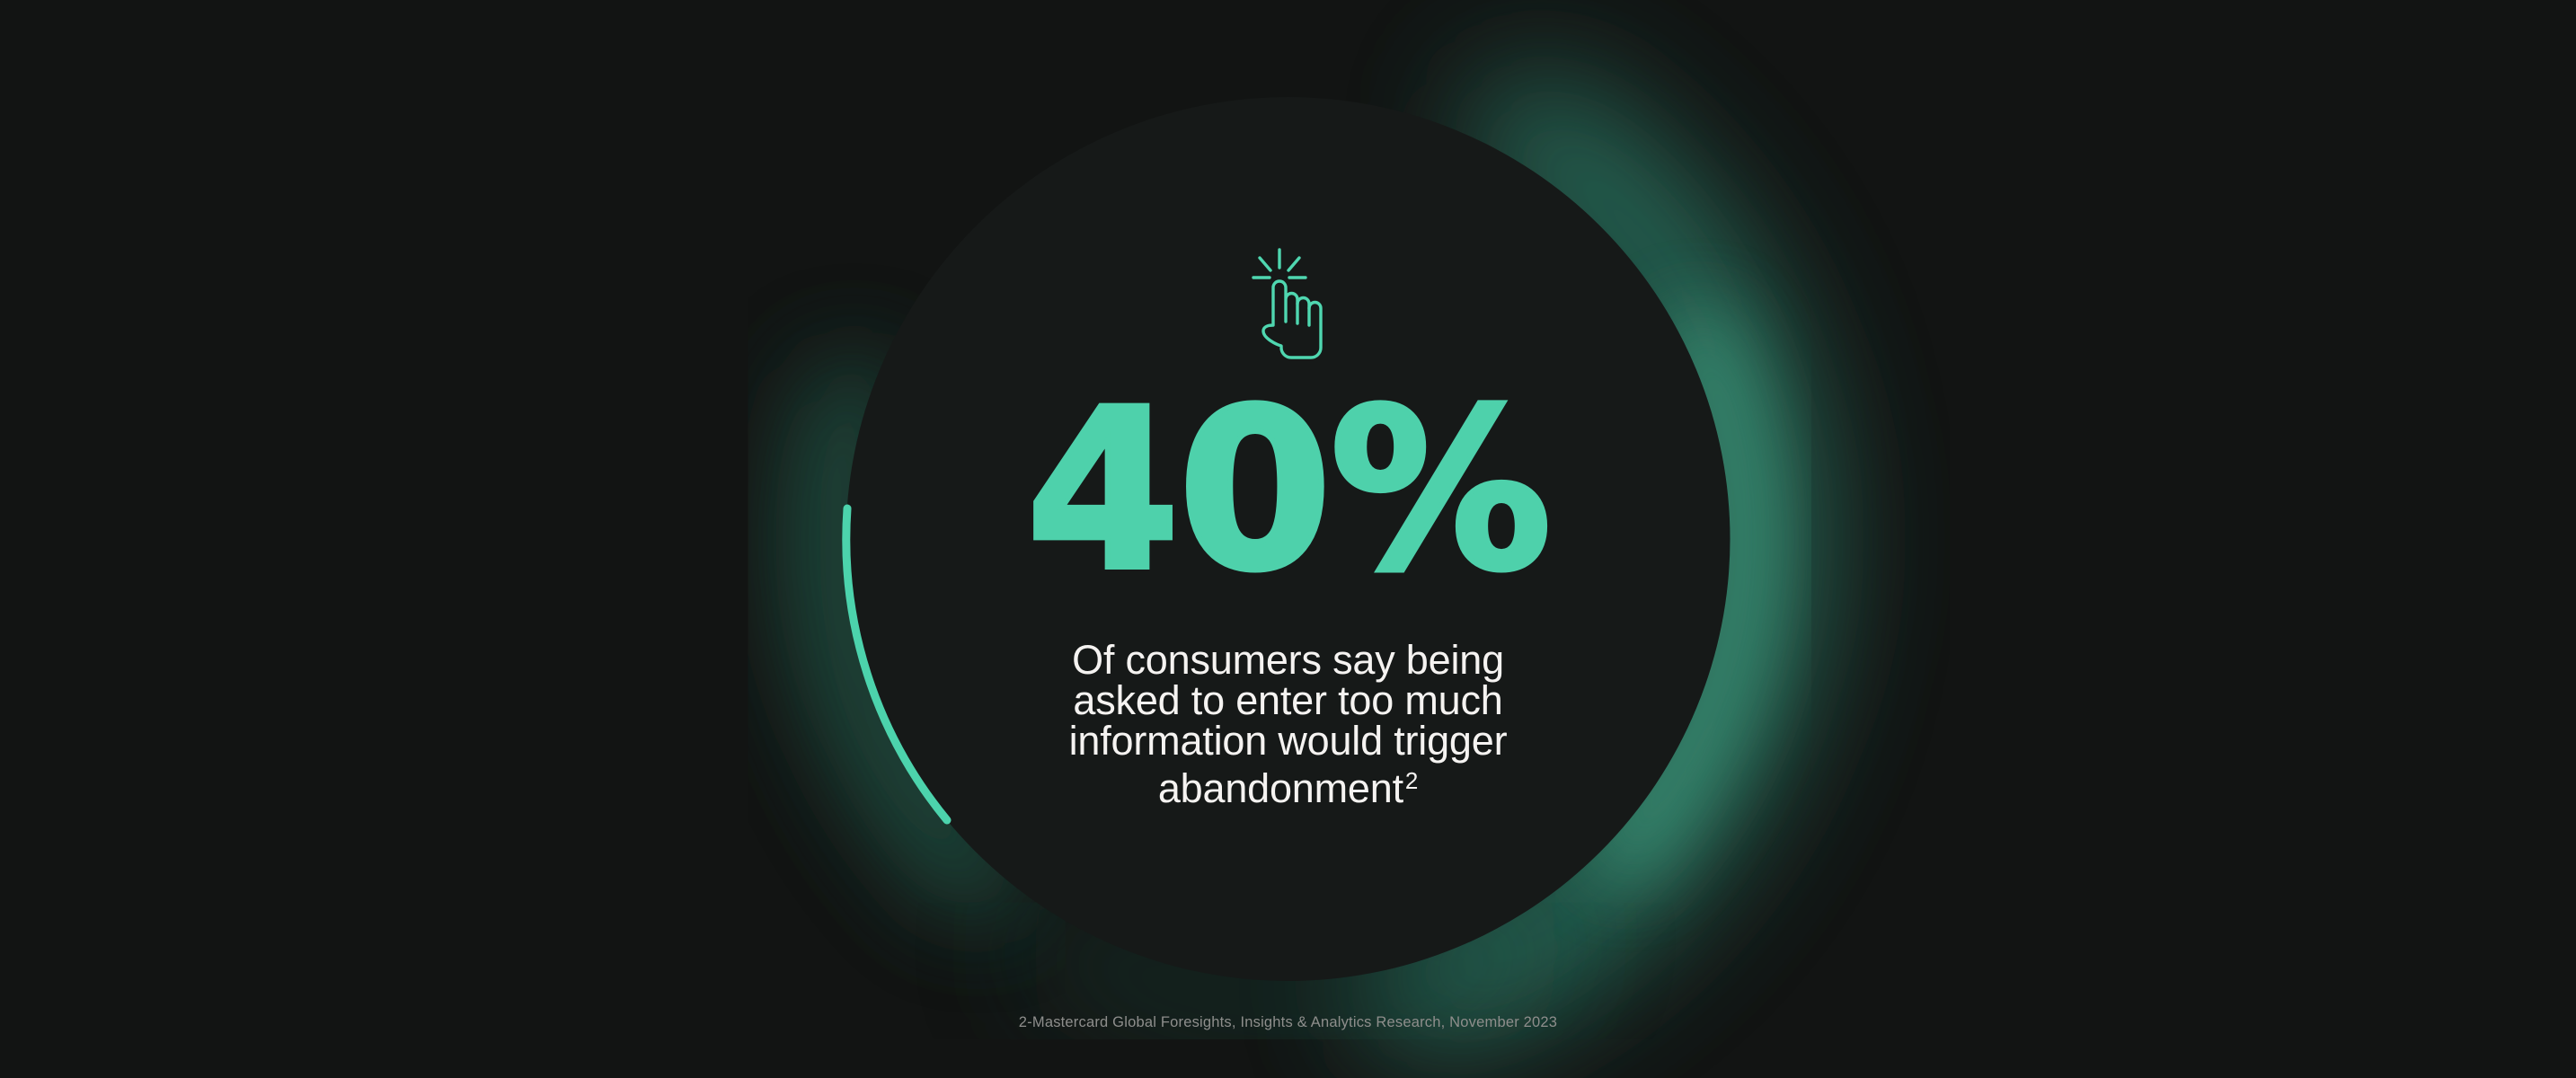  I want to click on description-line-text: abandonment, so click(1280, 788).